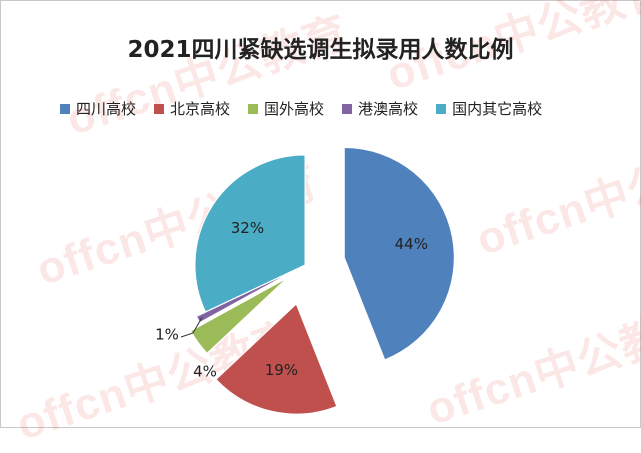 This screenshot has height=453, width=641. Describe the element at coordinates (294, 109) in the screenshot. I see `legend-label: 国外高校` at that location.